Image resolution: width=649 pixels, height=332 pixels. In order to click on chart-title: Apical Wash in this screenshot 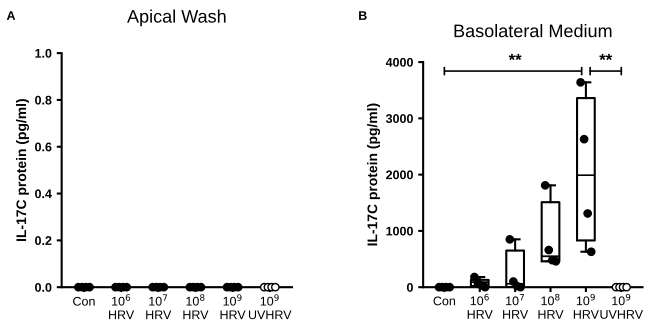, I will do `click(176, 17)`.